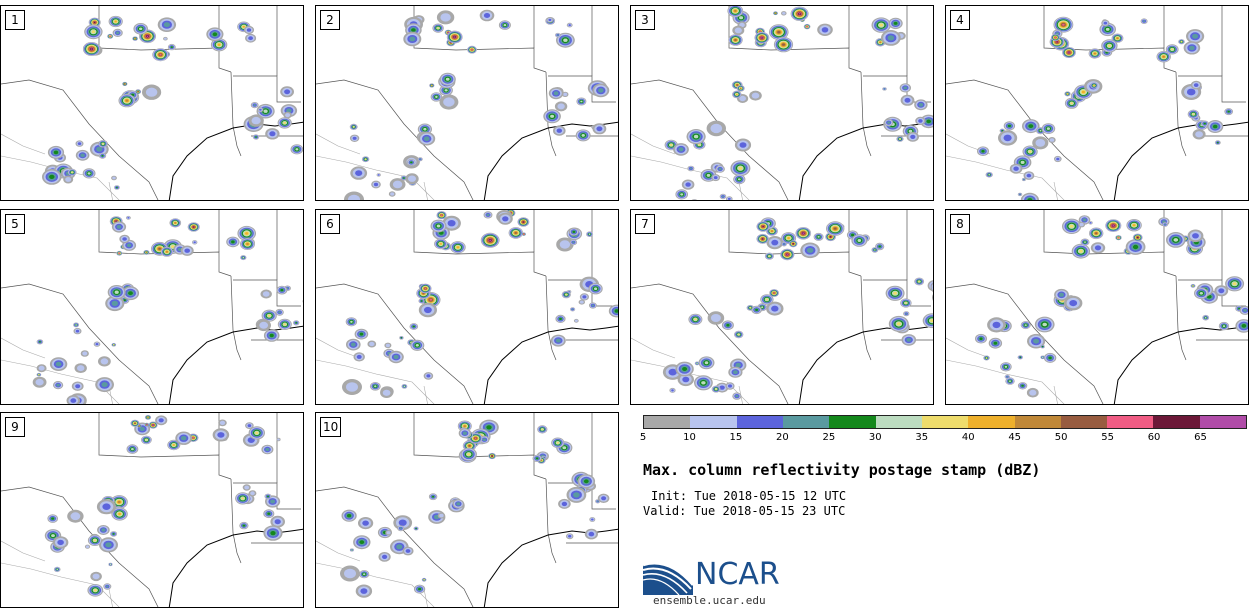 The image size is (1260, 610). Describe the element at coordinates (643, 437) in the screenshot. I see `legend-tick-label: 5` at that location.